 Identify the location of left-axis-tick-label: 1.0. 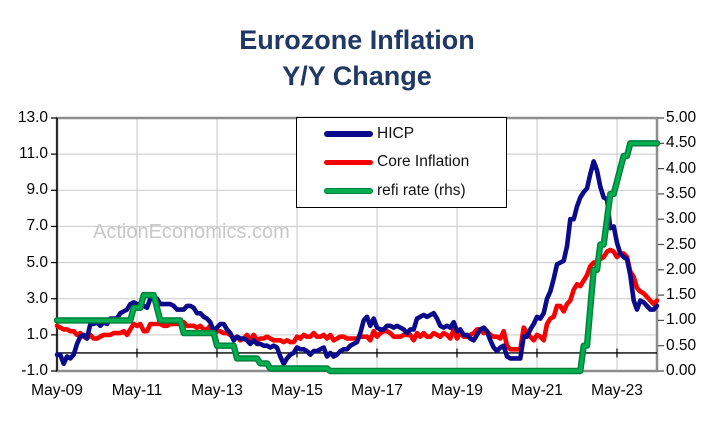
(37, 334).